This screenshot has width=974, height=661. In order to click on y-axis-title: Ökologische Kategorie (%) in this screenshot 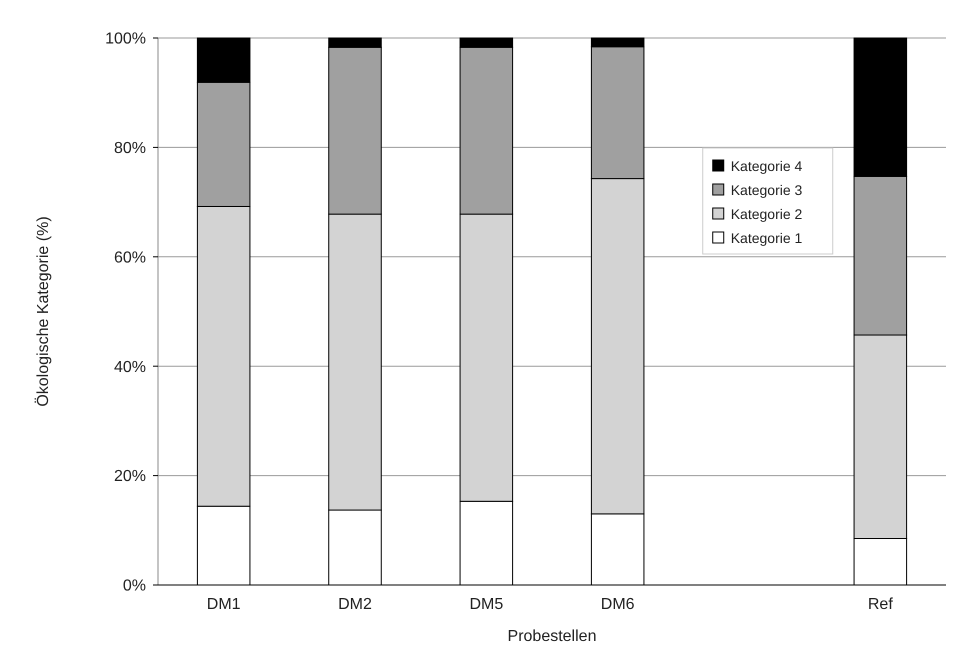, I will do `click(43, 311)`.